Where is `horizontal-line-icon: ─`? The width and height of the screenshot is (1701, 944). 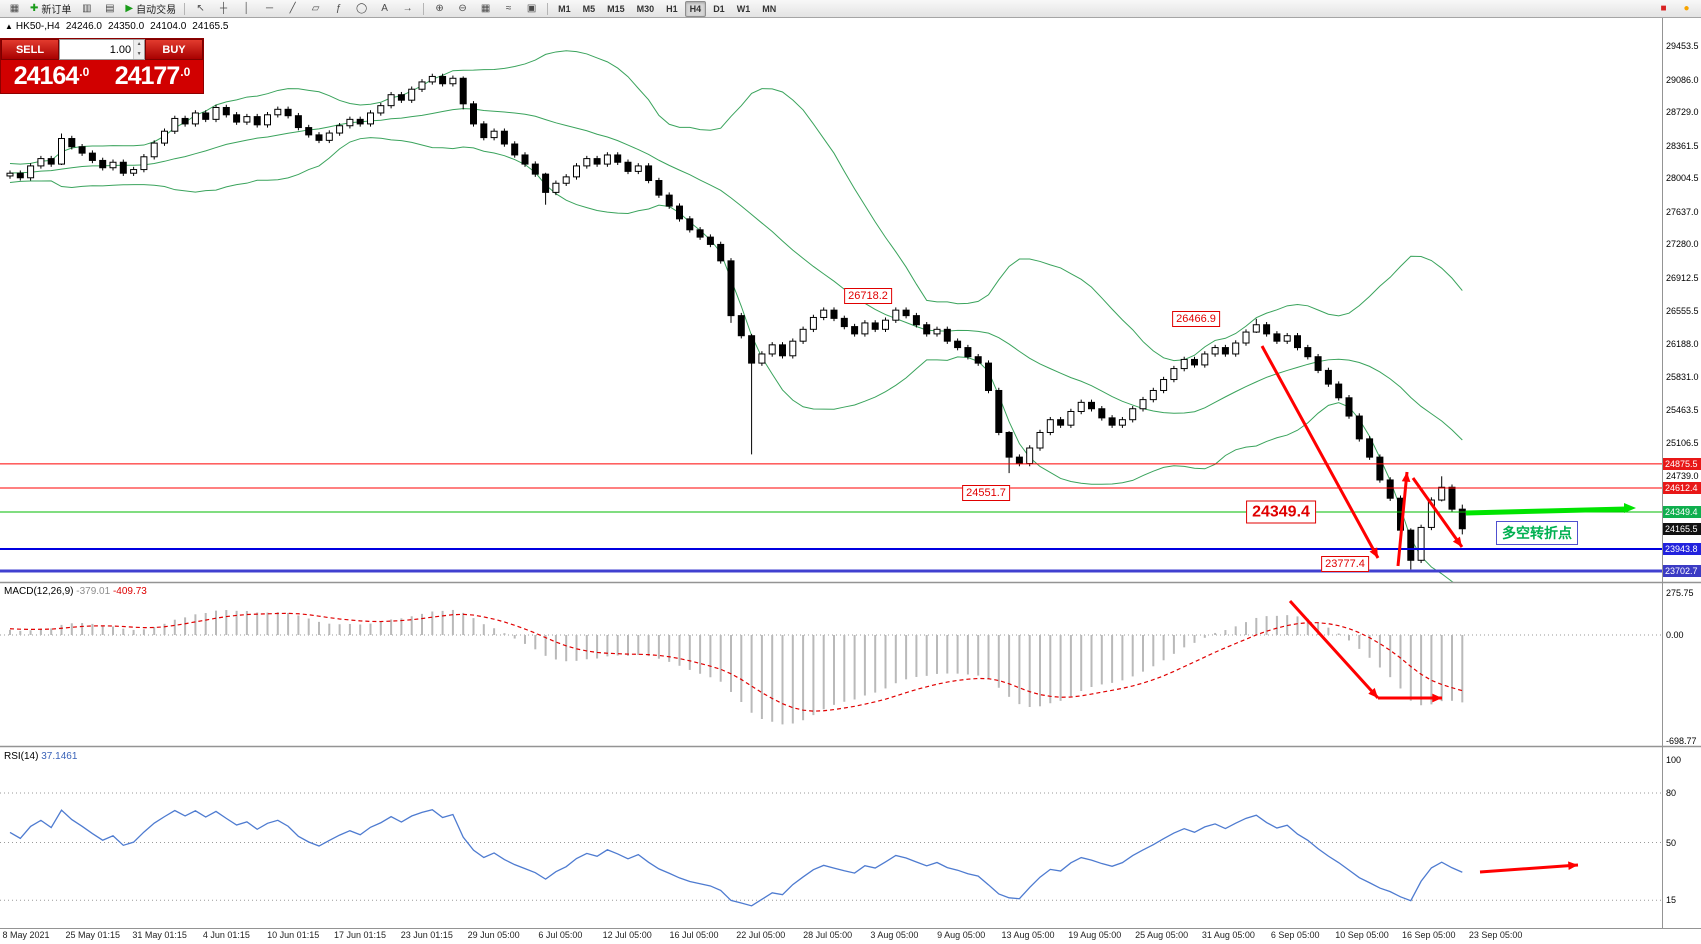
horizontal-line-icon: ─ is located at coordinates (270, 8).